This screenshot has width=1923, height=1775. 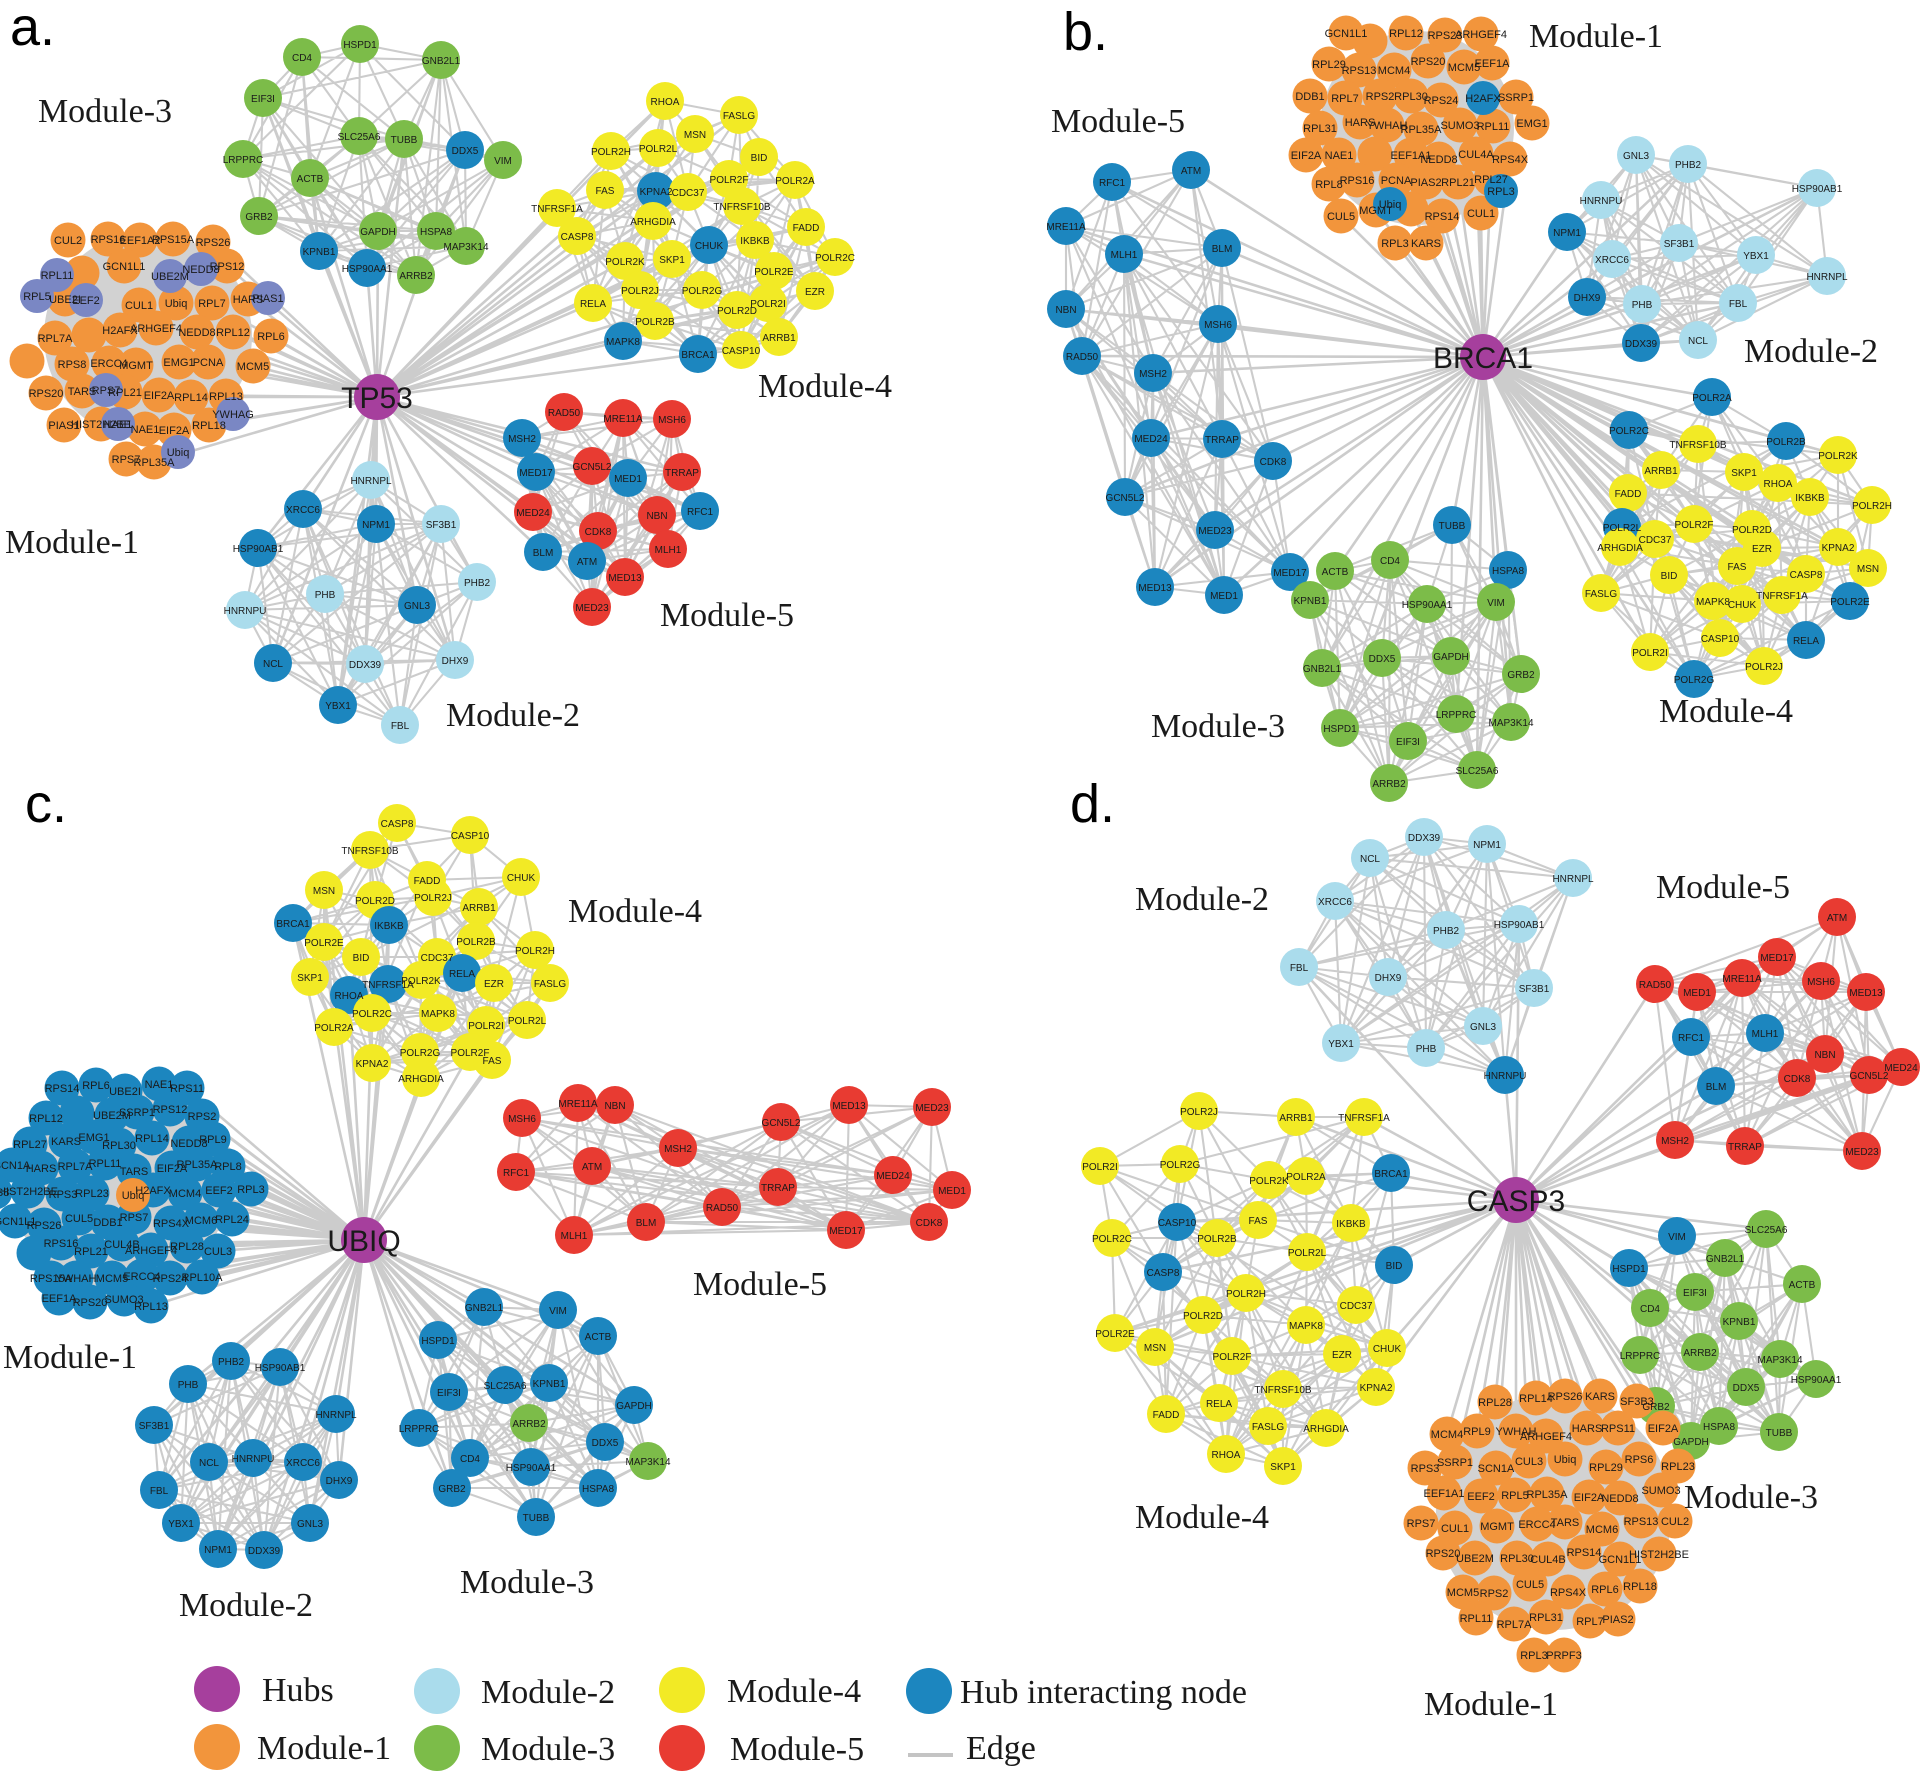 I want to click on svg-text: CUL5, so click(x=1530, y=1585).